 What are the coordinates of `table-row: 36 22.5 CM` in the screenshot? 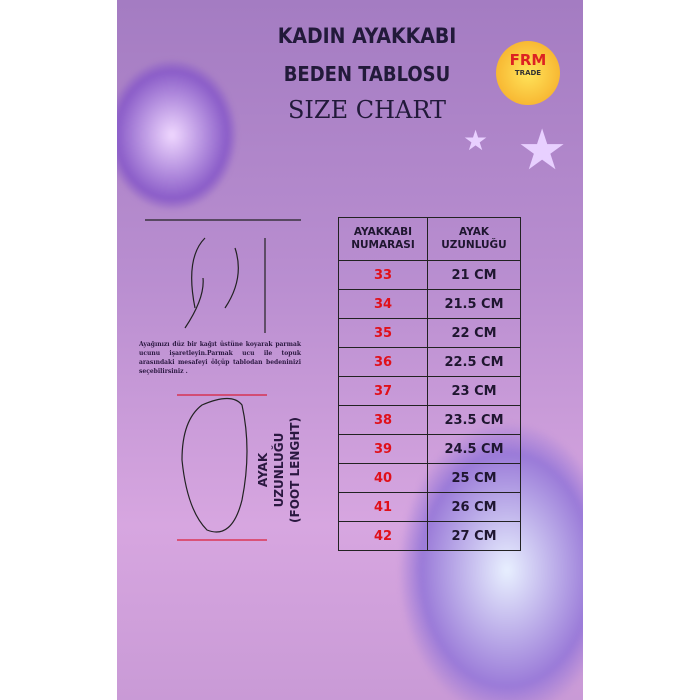 It's located at (429, 362).